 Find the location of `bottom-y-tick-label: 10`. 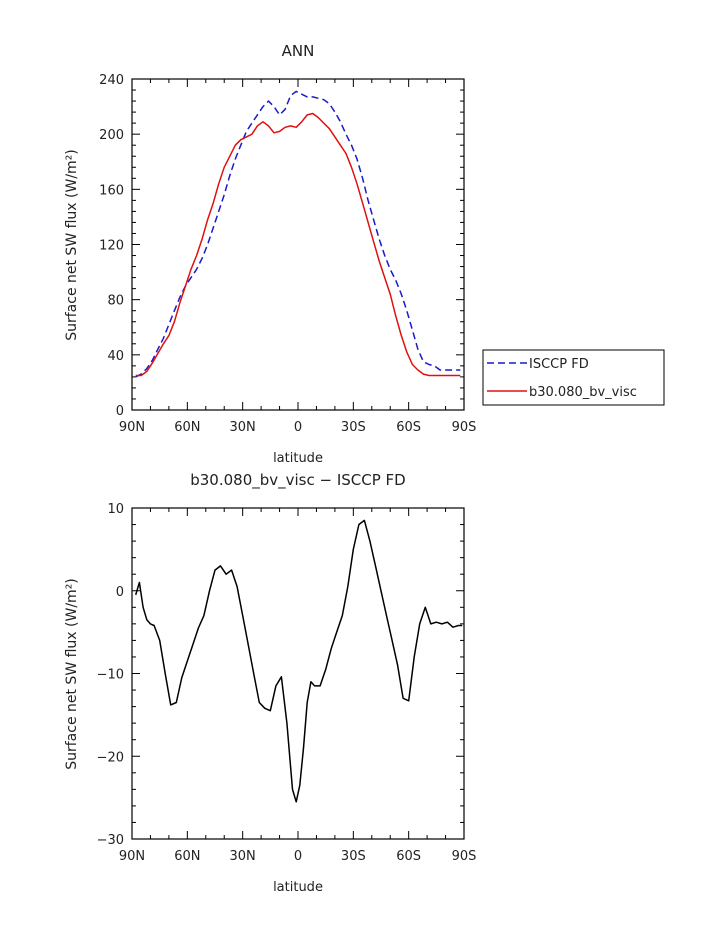

bottom-y-tick-label: 10 is located at coordinates (115, 509).